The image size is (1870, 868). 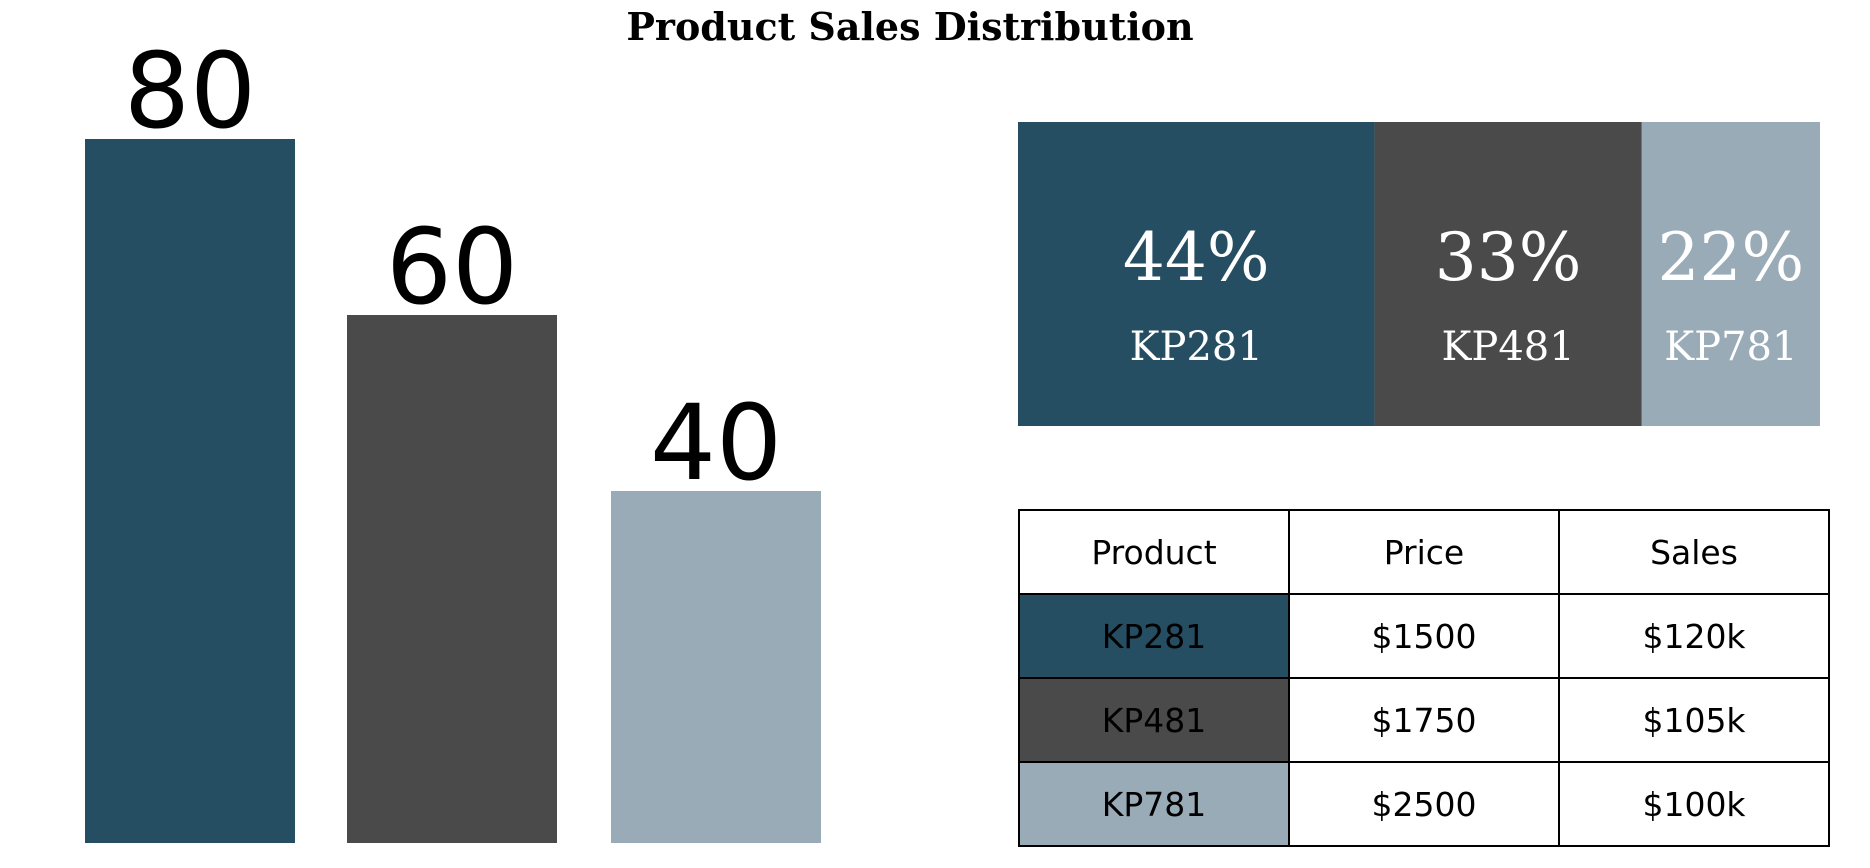 I want to click on bar-kp781, so click(x=716, y=667).